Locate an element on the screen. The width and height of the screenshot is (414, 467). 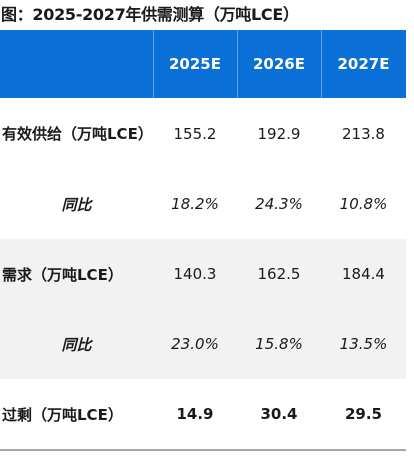
cell-supply-yoy-2026e: 24.3% is located at coordinates (279, 204).